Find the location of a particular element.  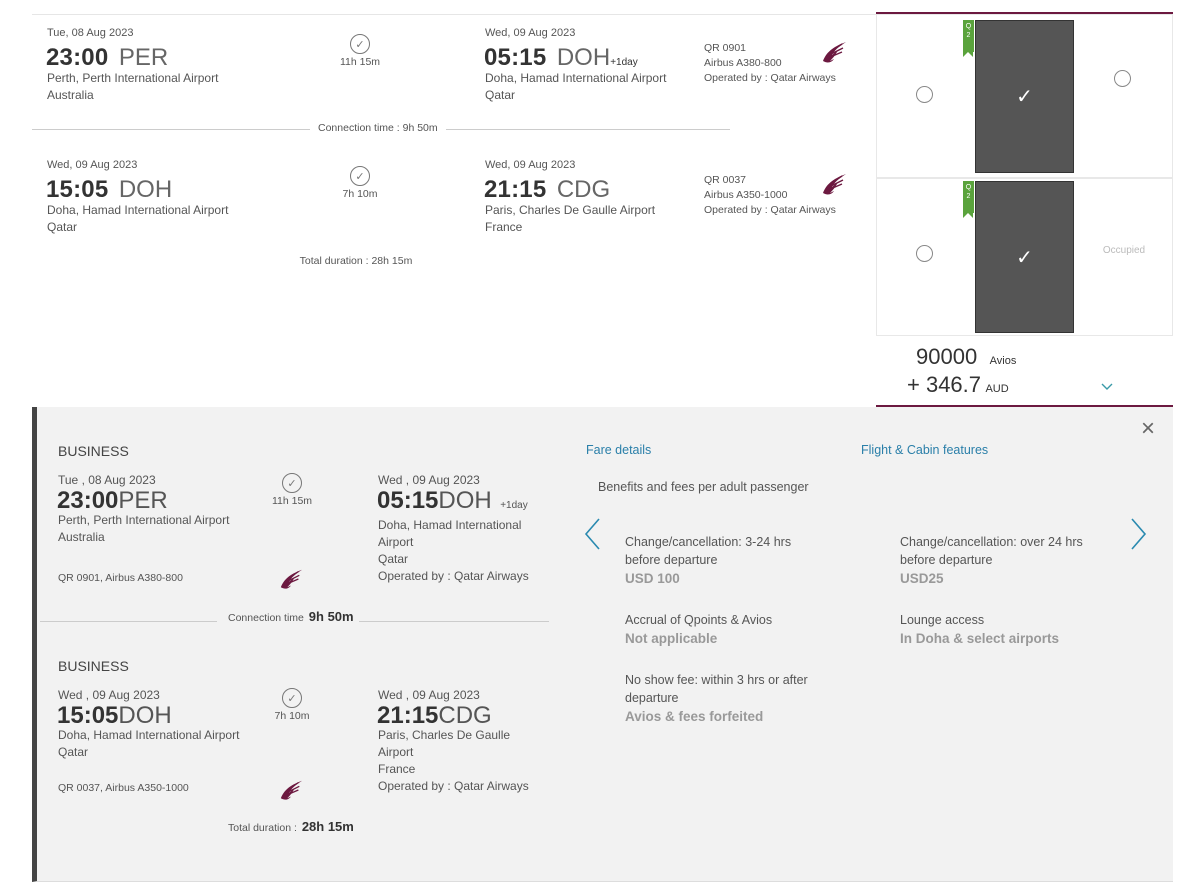

total-duration: Total duration : 28h 15m is located at coordinates (356, 261).